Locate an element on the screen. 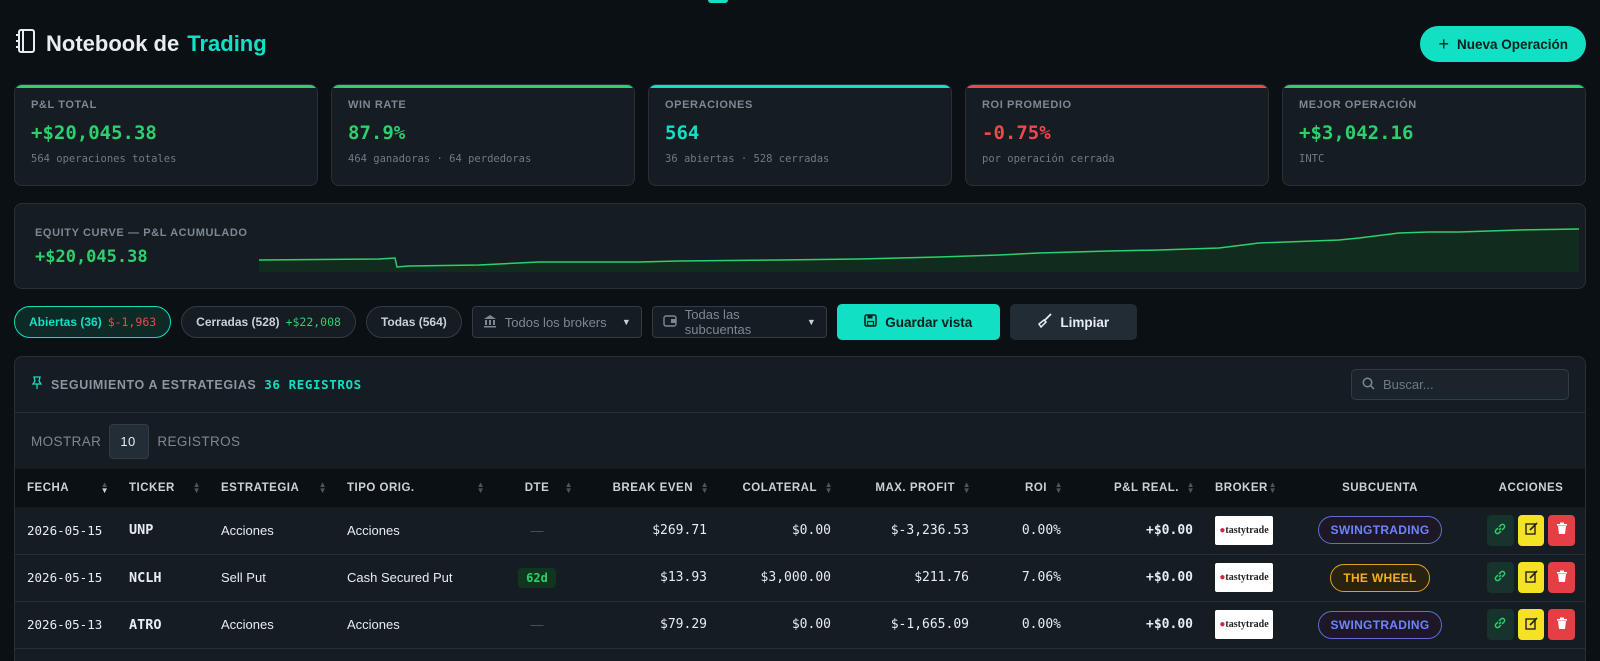  subaccount-badge: THE WHEEL is located at coordinates (1380, 577).